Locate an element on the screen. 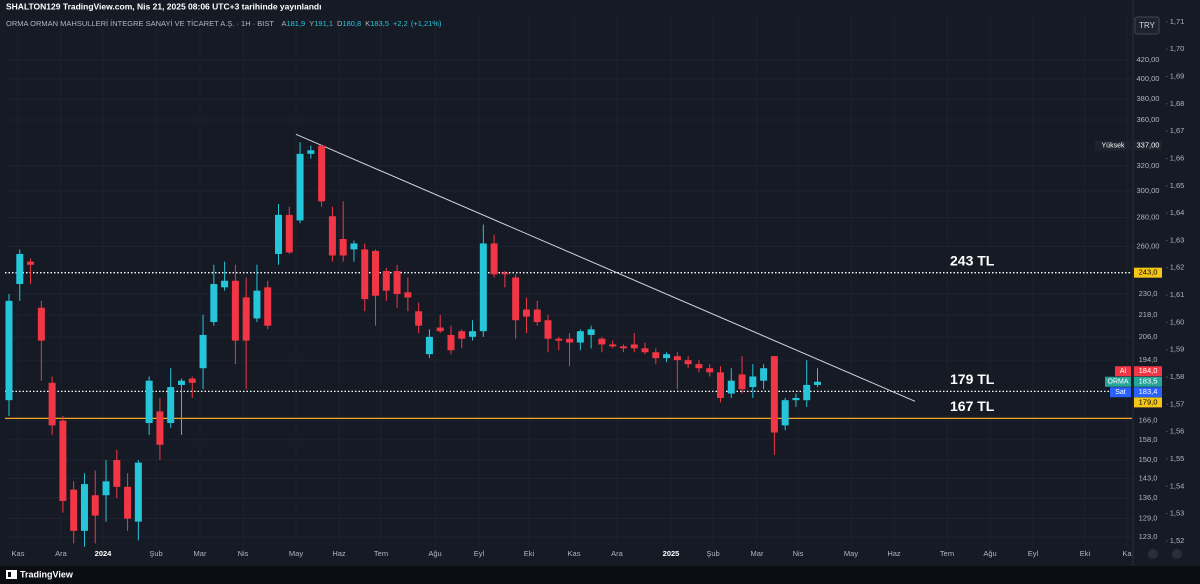 The width and height of the screenshot is (1200, 584). legend-value: 191,1 is located at coordinates (323, 23).